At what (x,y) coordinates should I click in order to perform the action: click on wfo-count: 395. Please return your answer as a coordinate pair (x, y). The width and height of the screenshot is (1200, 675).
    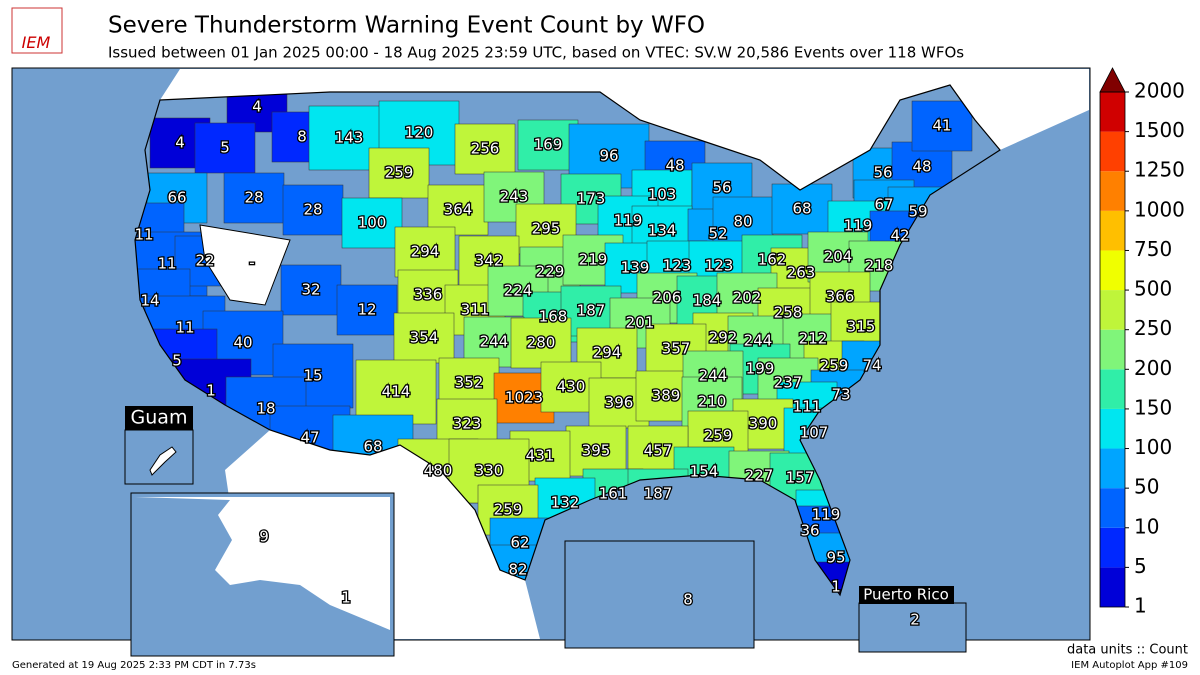
    Looking at the image, I should click on (596, 451).